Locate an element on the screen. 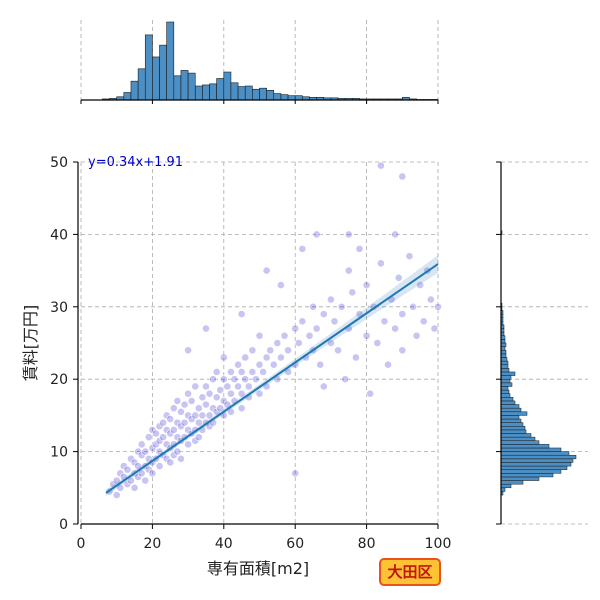 The height and width of the screenshot is (600, 600). x-axis-label: 専有面積[m2] is located at coordinates (258, 568).